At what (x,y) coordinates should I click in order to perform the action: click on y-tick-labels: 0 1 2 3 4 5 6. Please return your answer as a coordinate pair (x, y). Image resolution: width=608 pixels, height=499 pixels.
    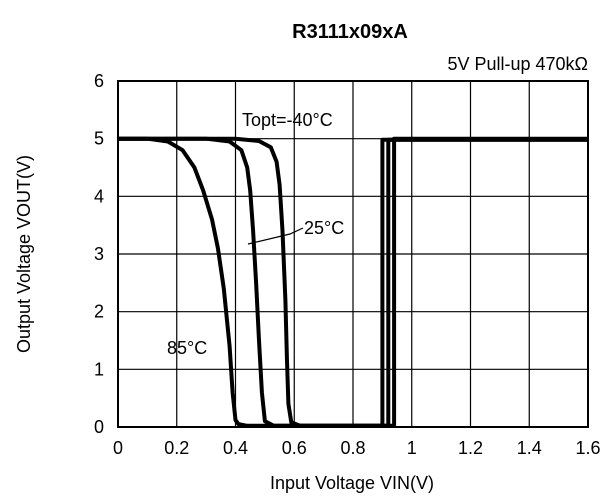
    Looking at the image, I should click on (99, 254).